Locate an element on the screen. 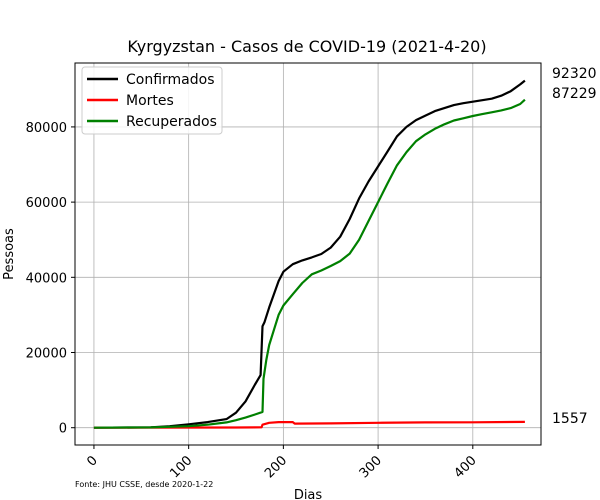 The height and width of the screenshot is (500, 600). legend-label: Recuperados is located at coordinates (171, 122).